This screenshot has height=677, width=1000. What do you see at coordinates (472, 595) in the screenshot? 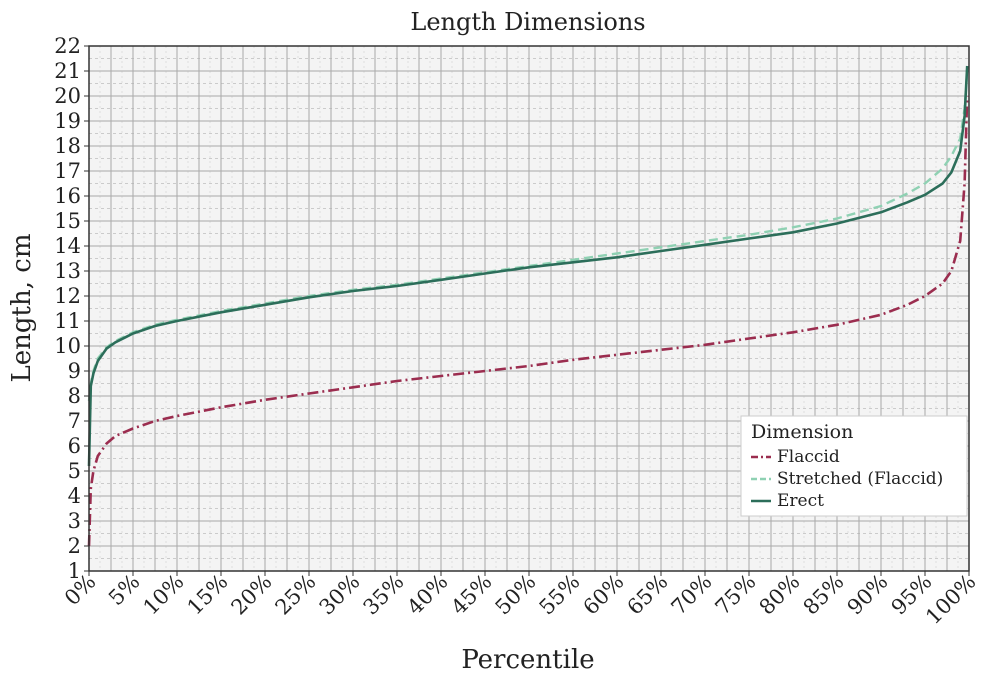
I see `x-tick-label: 45%` at bounding box center [472, 595].